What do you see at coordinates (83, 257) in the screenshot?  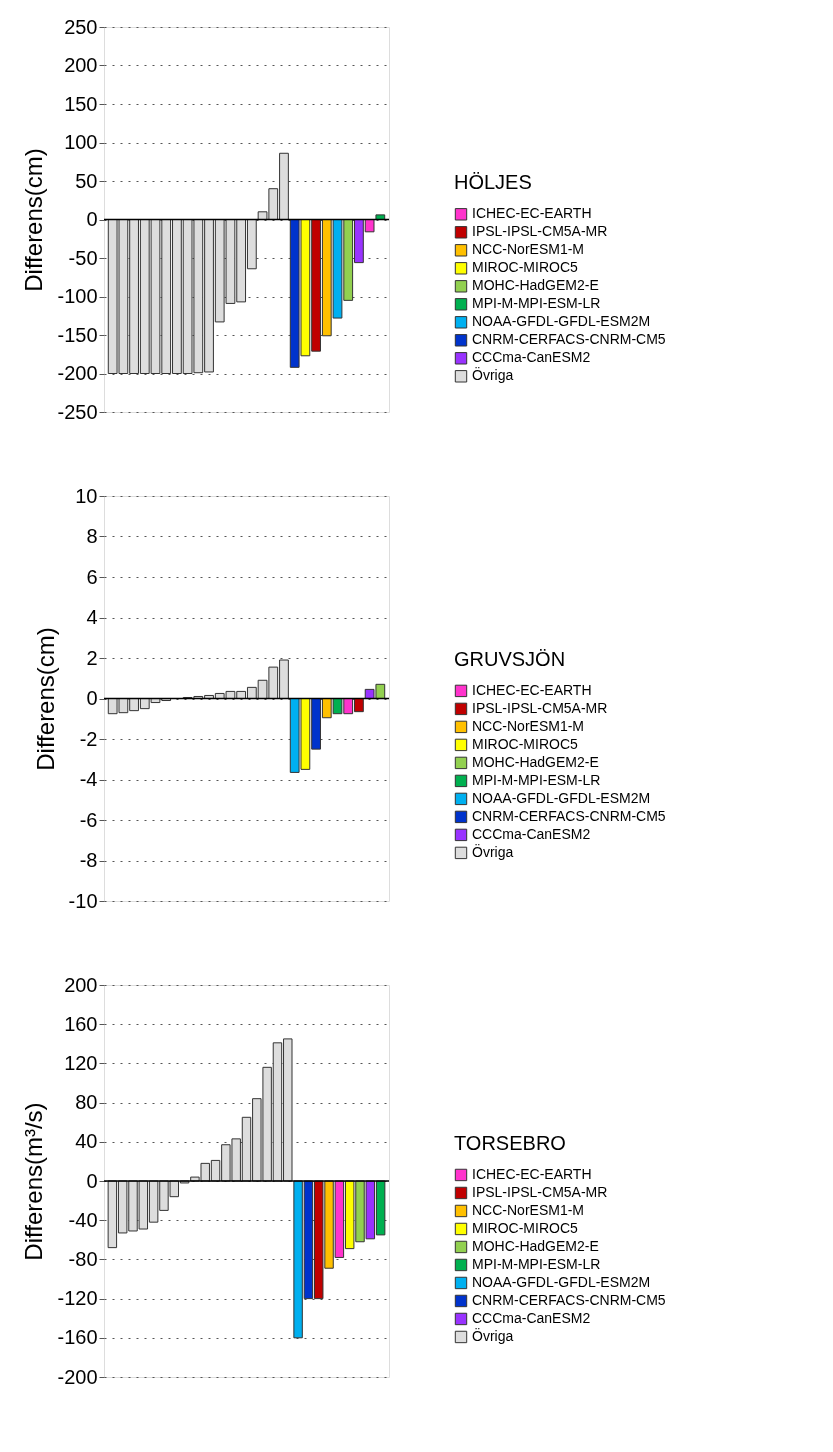 I see `y-tick-label: -50` at bounding box center [83, 257].